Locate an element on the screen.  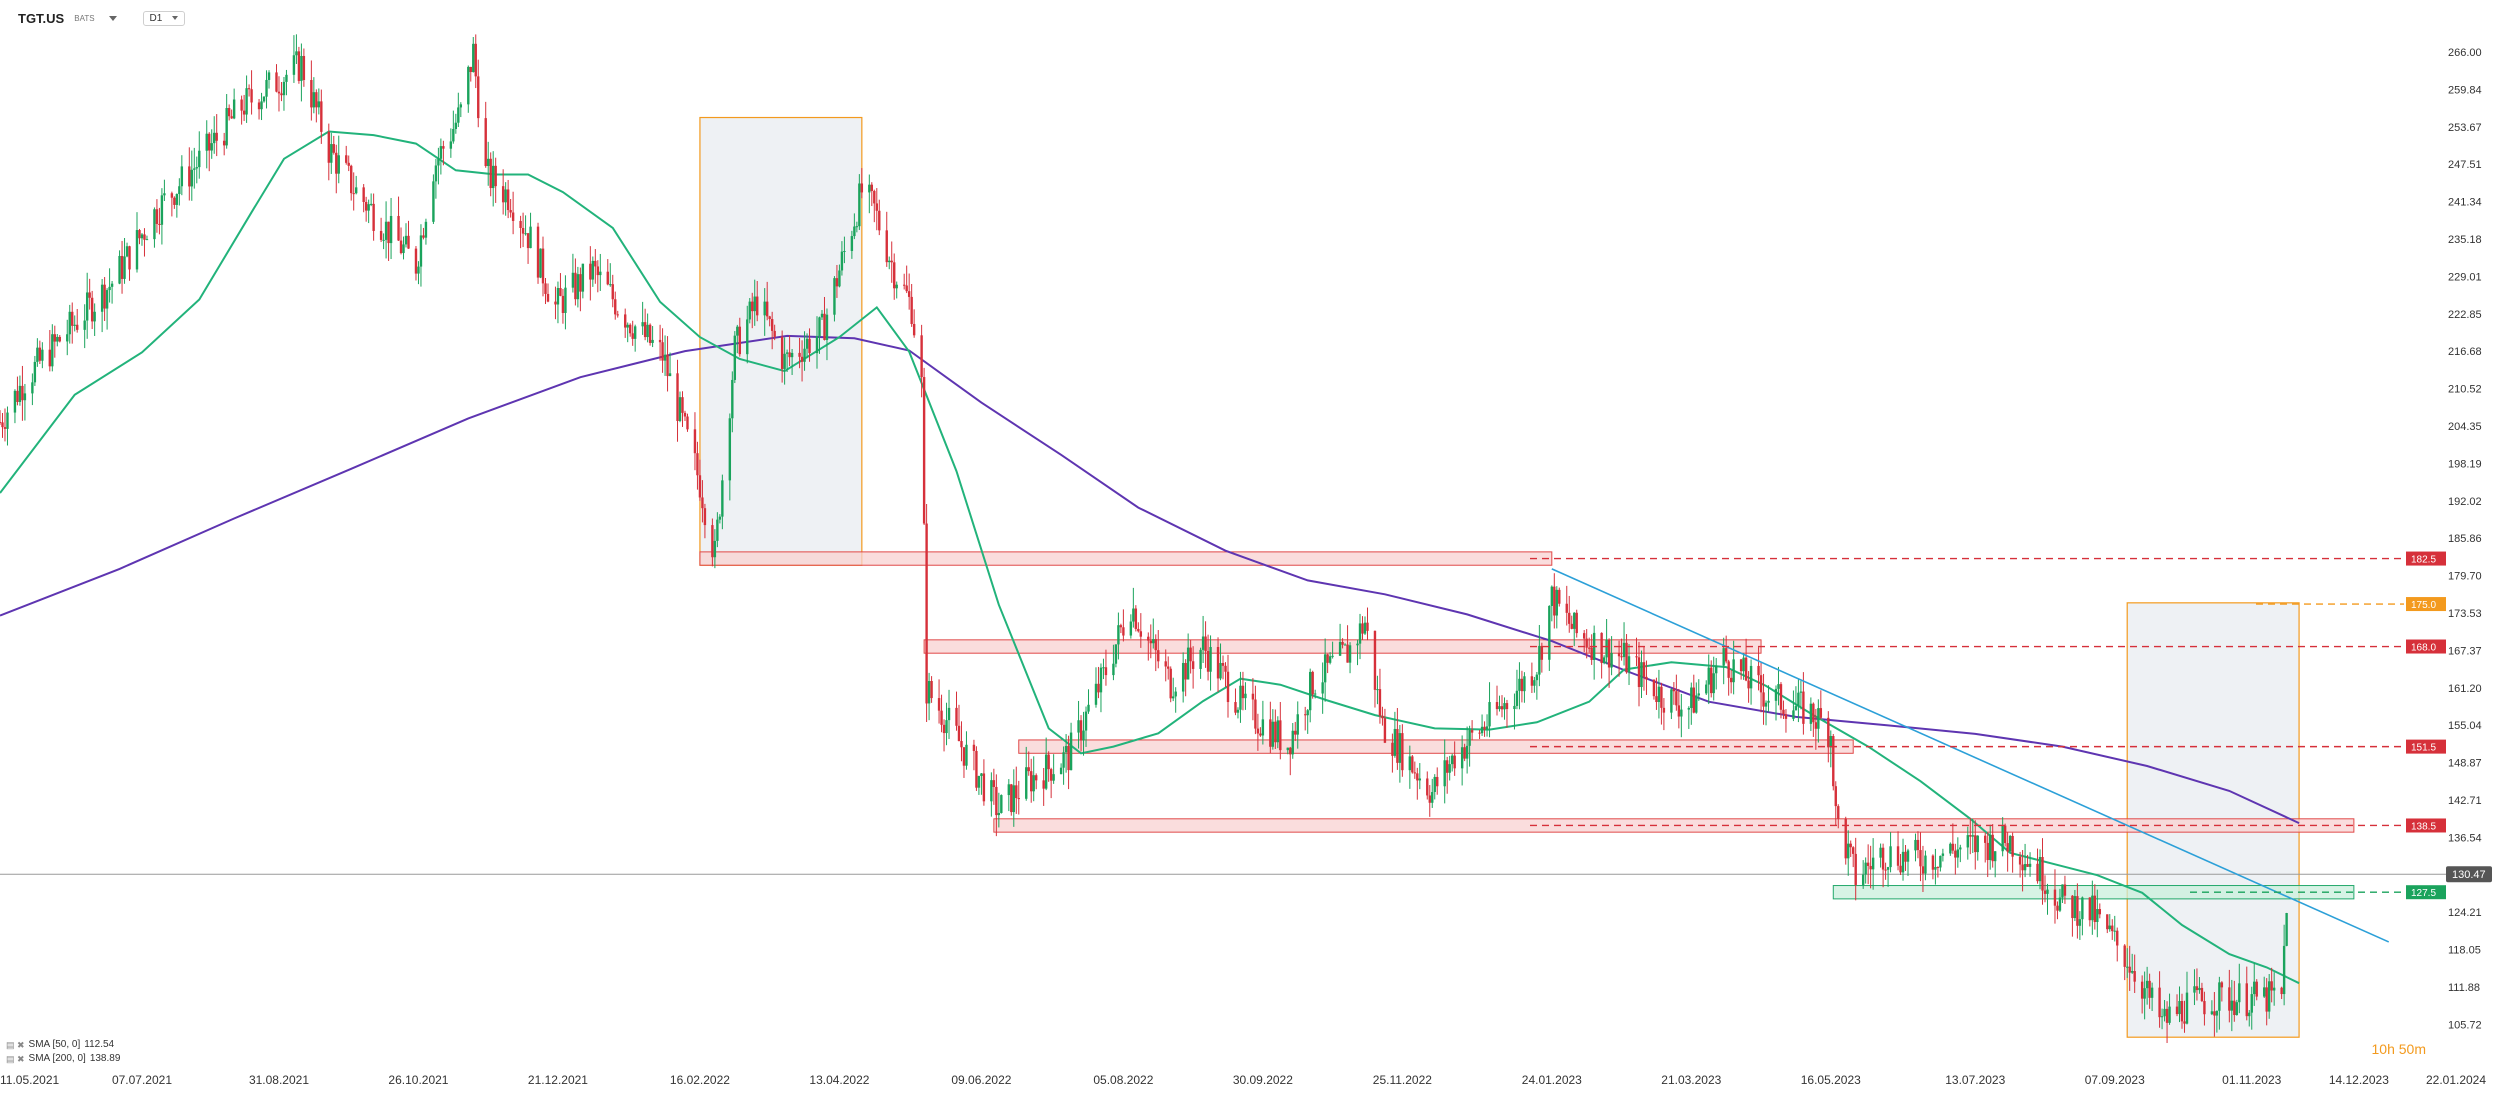
timeframe-value: D1 is located at coordinates (156, 18).